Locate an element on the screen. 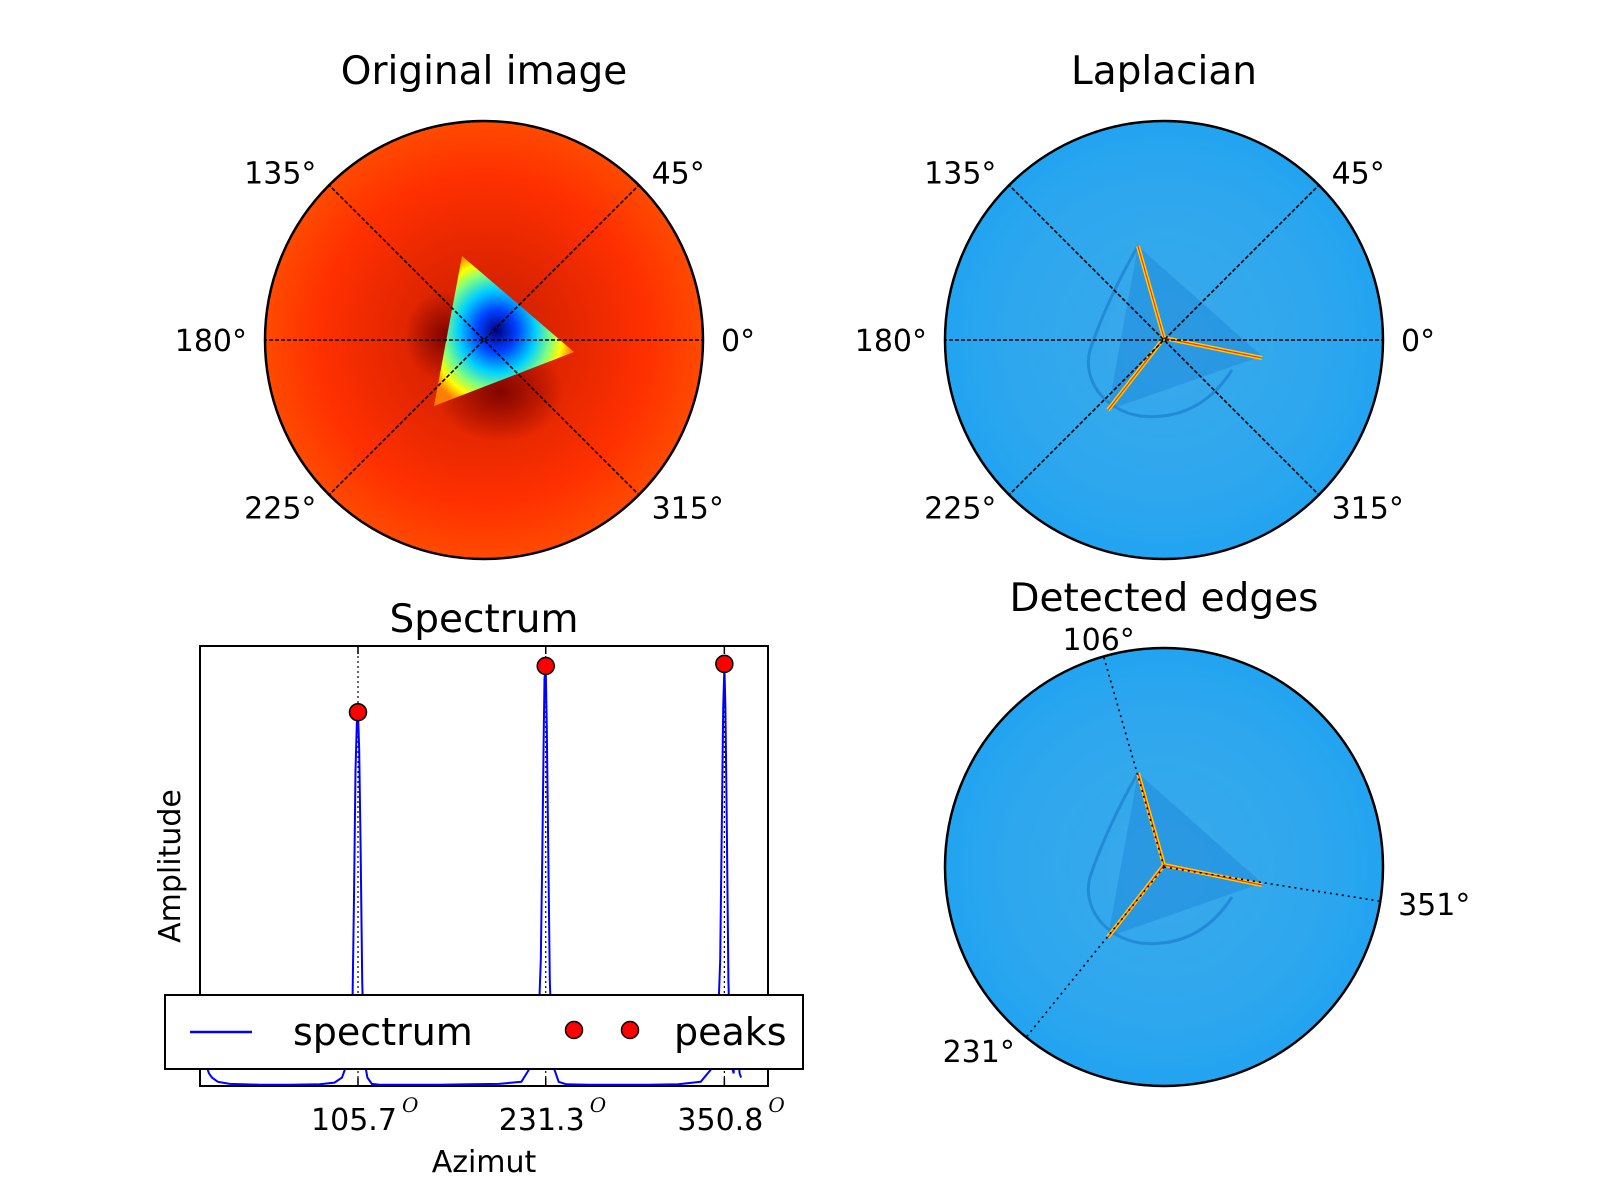 Image resolution: width=1600 pixels, height=1200 pixels. spectrum-xlabel: Azimut is located at coordinates (484, 1162).